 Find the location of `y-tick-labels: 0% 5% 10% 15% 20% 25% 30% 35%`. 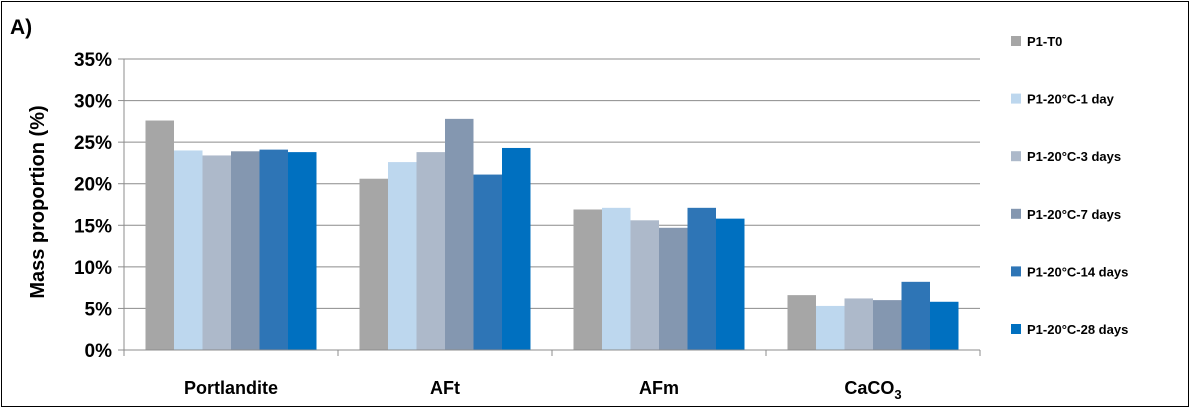

y-tick-labels: 0% 5% 10% 15% 20% 25% 30% 35% is located at coordinates (93, 206).